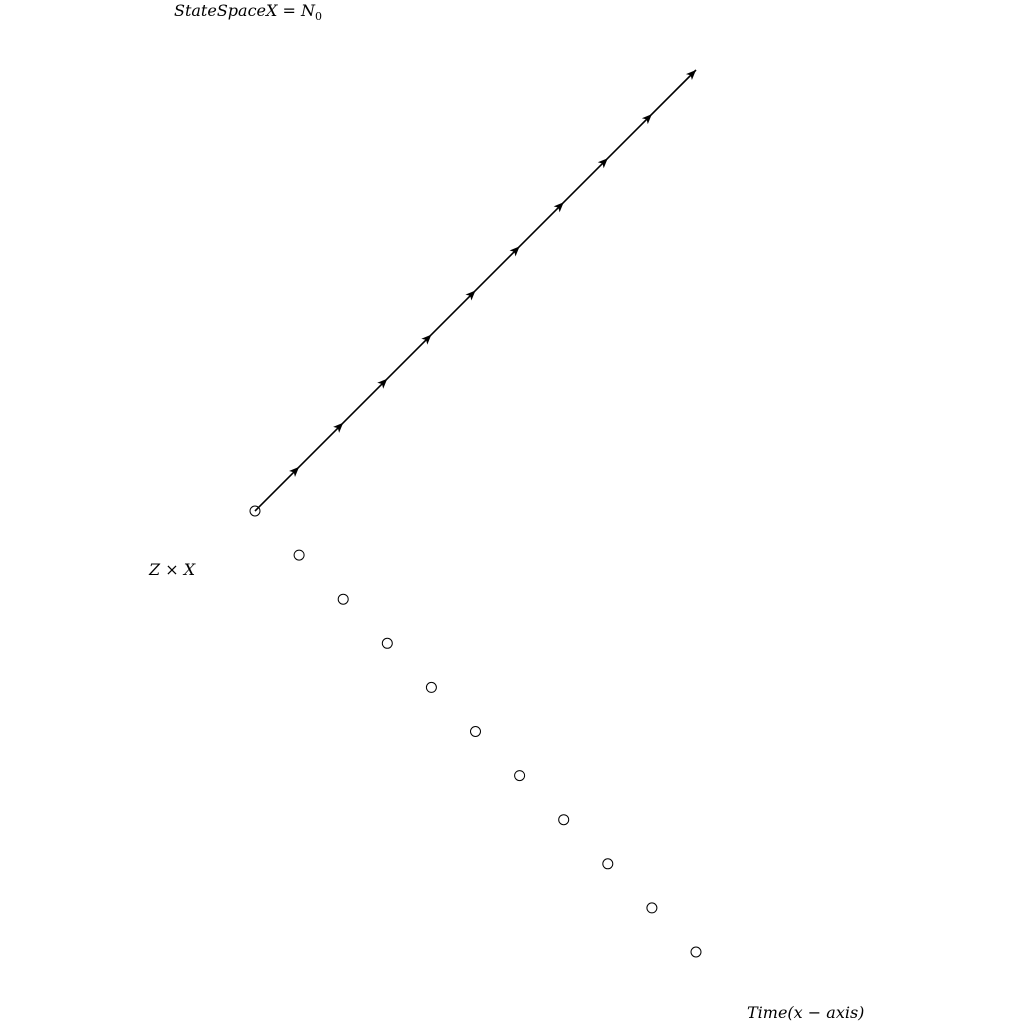 The image size is (1024, 1024). What do you see at coordinates (248, 12) in the screenshot?
I see `state-space-label: StateSpaceX = N0` at bounding box center [248, 12].